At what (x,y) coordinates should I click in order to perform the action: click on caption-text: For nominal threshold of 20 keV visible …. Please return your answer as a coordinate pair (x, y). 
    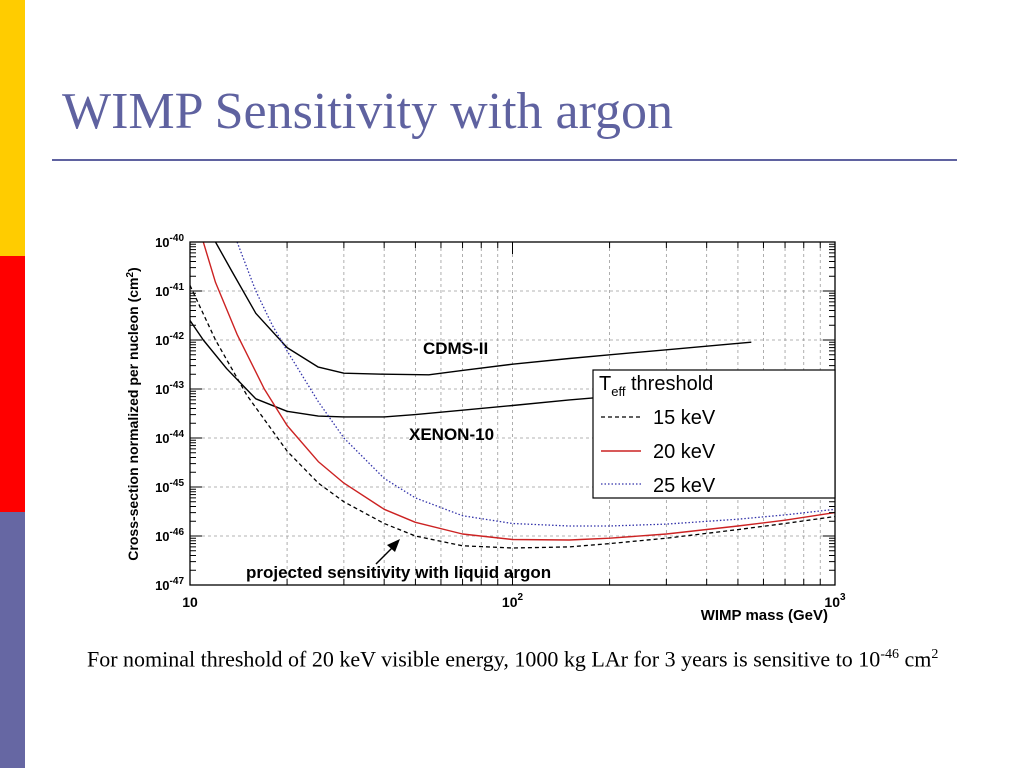
    Looking at the image, I should click on (484, 659).